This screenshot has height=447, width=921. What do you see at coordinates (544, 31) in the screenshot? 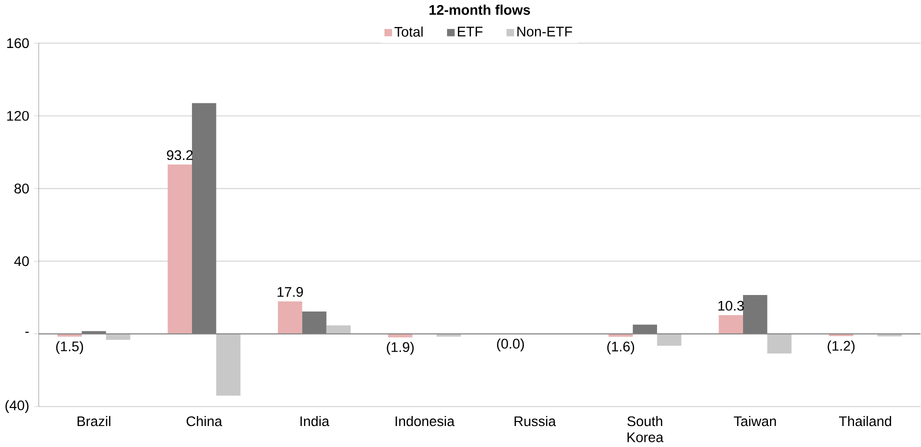
I see `legend-label: Non-ETF` at bounding box center [544, 31].